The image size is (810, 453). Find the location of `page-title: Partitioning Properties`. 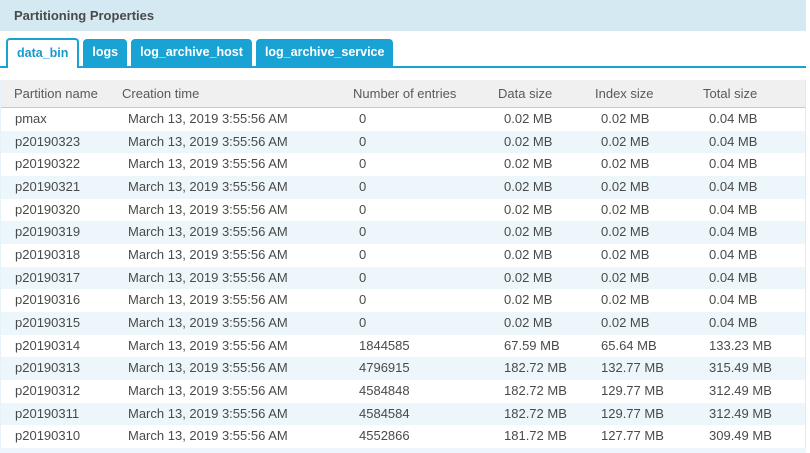

page-title: Partitioning Properties is located at coordinates (84, 15).